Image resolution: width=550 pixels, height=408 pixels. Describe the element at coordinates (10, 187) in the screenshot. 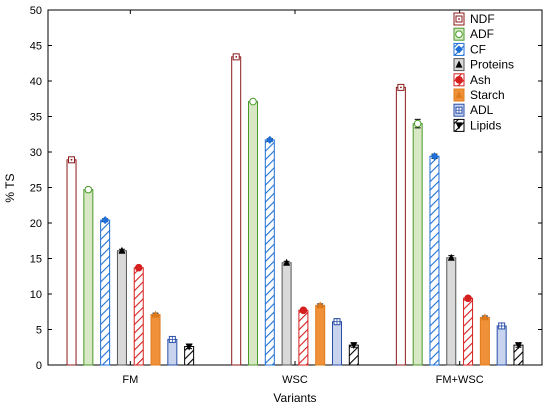

I see `y-axis-label: % TS` at that location.